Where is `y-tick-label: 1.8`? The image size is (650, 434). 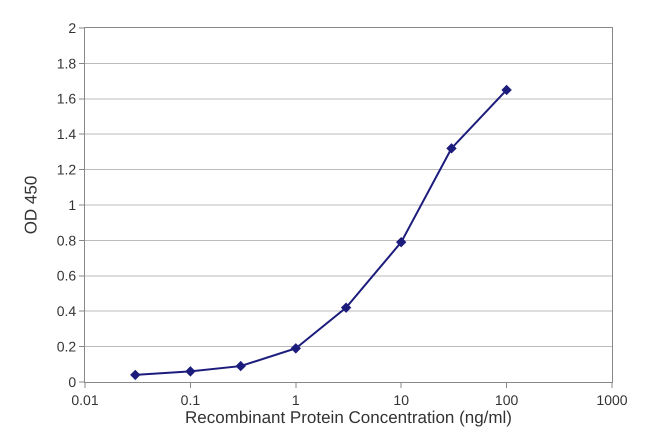 y-tick-label: 1.8 is located at coordinates (66, 63).